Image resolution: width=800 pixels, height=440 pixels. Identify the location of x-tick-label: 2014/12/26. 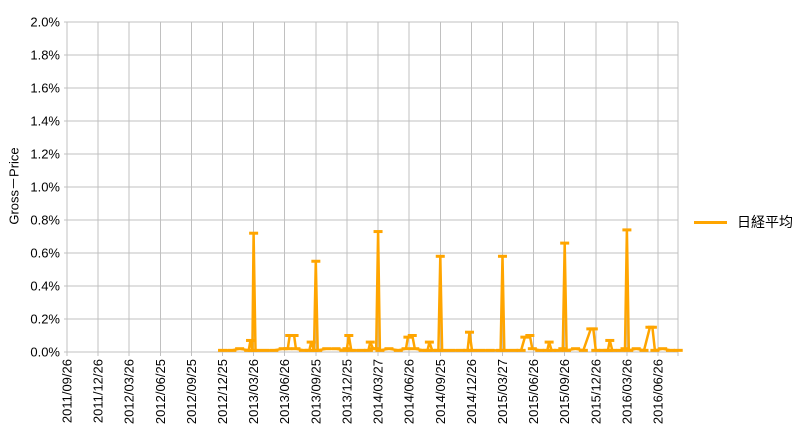
(471, 391).